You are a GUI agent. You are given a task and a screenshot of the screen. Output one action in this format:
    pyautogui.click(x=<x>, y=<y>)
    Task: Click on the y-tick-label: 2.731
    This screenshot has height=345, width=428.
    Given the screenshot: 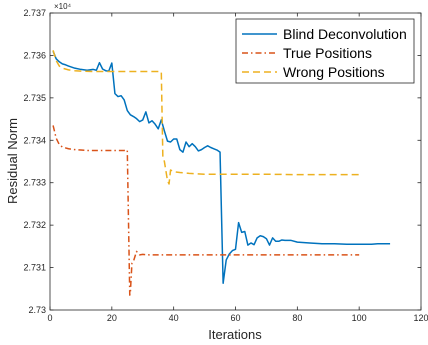 What is the action you would take?
    pyautogui.click(x=34, y=268)
    